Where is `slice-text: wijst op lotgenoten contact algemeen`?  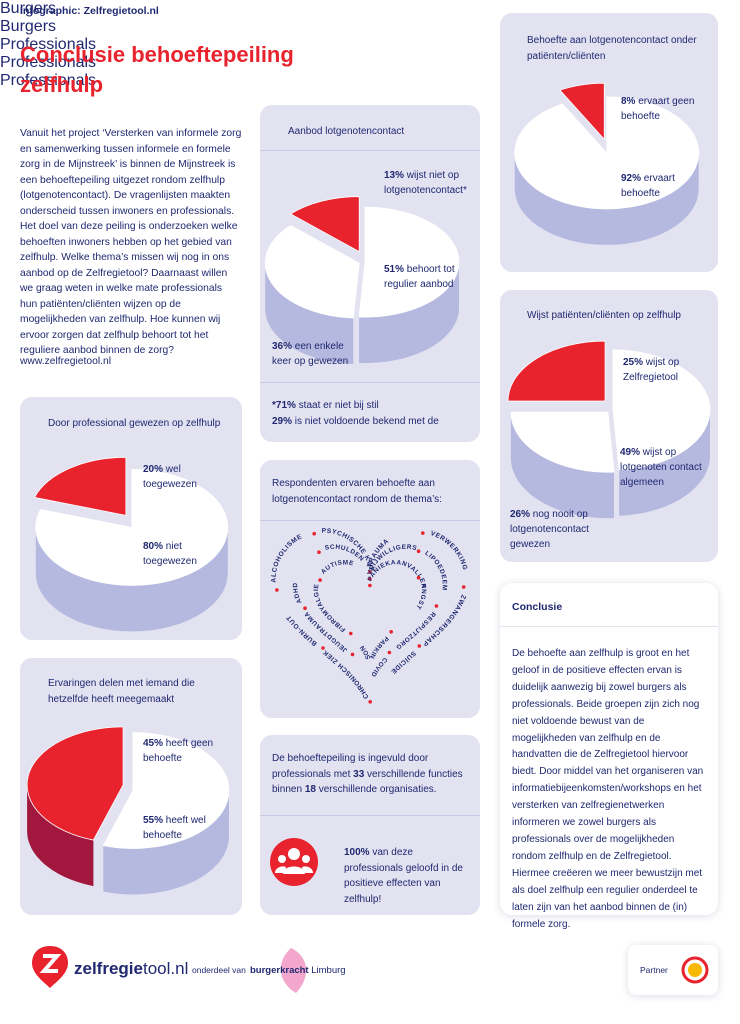 slice-text: wijst op lotgenoten contact algemeen is located at coordinates (661, 467).